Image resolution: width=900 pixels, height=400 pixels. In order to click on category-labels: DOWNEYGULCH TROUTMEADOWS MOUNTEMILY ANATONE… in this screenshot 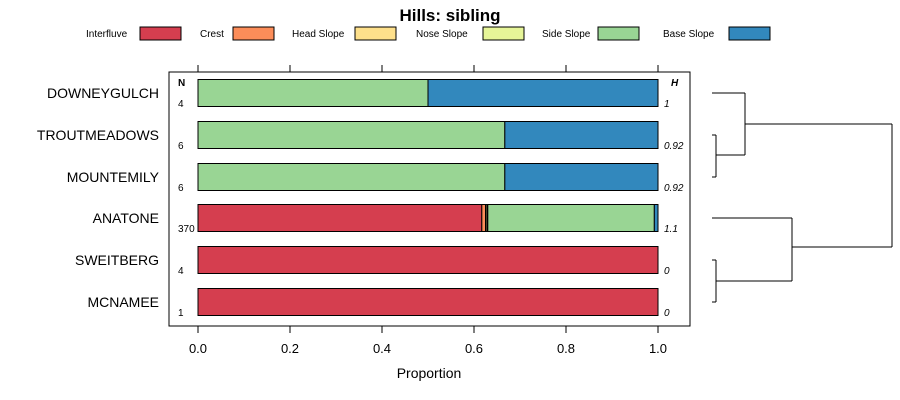, I will do `click(98, 197)`.